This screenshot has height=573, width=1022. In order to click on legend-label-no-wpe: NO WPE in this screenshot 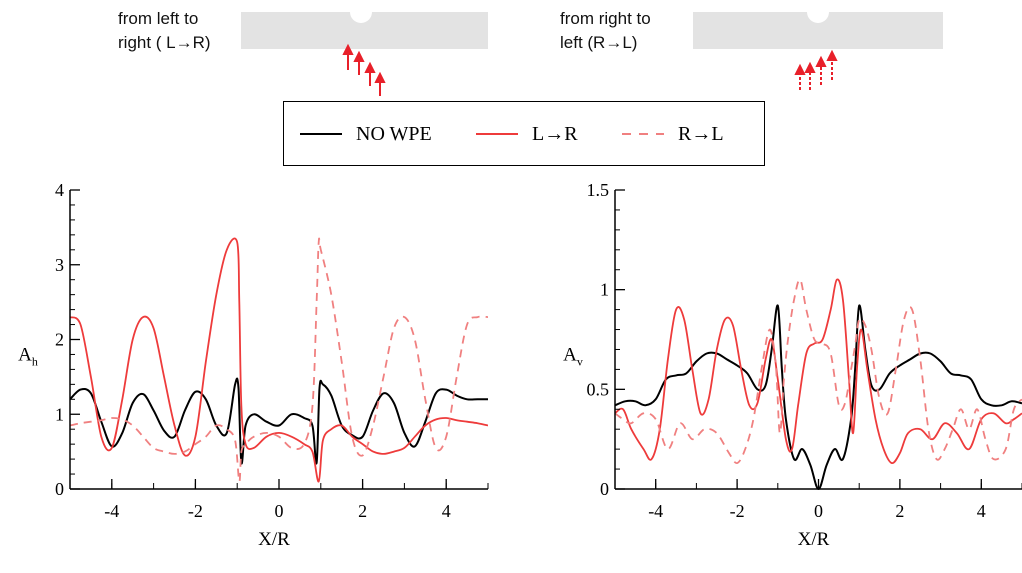, I will do `click(394, 133)`.